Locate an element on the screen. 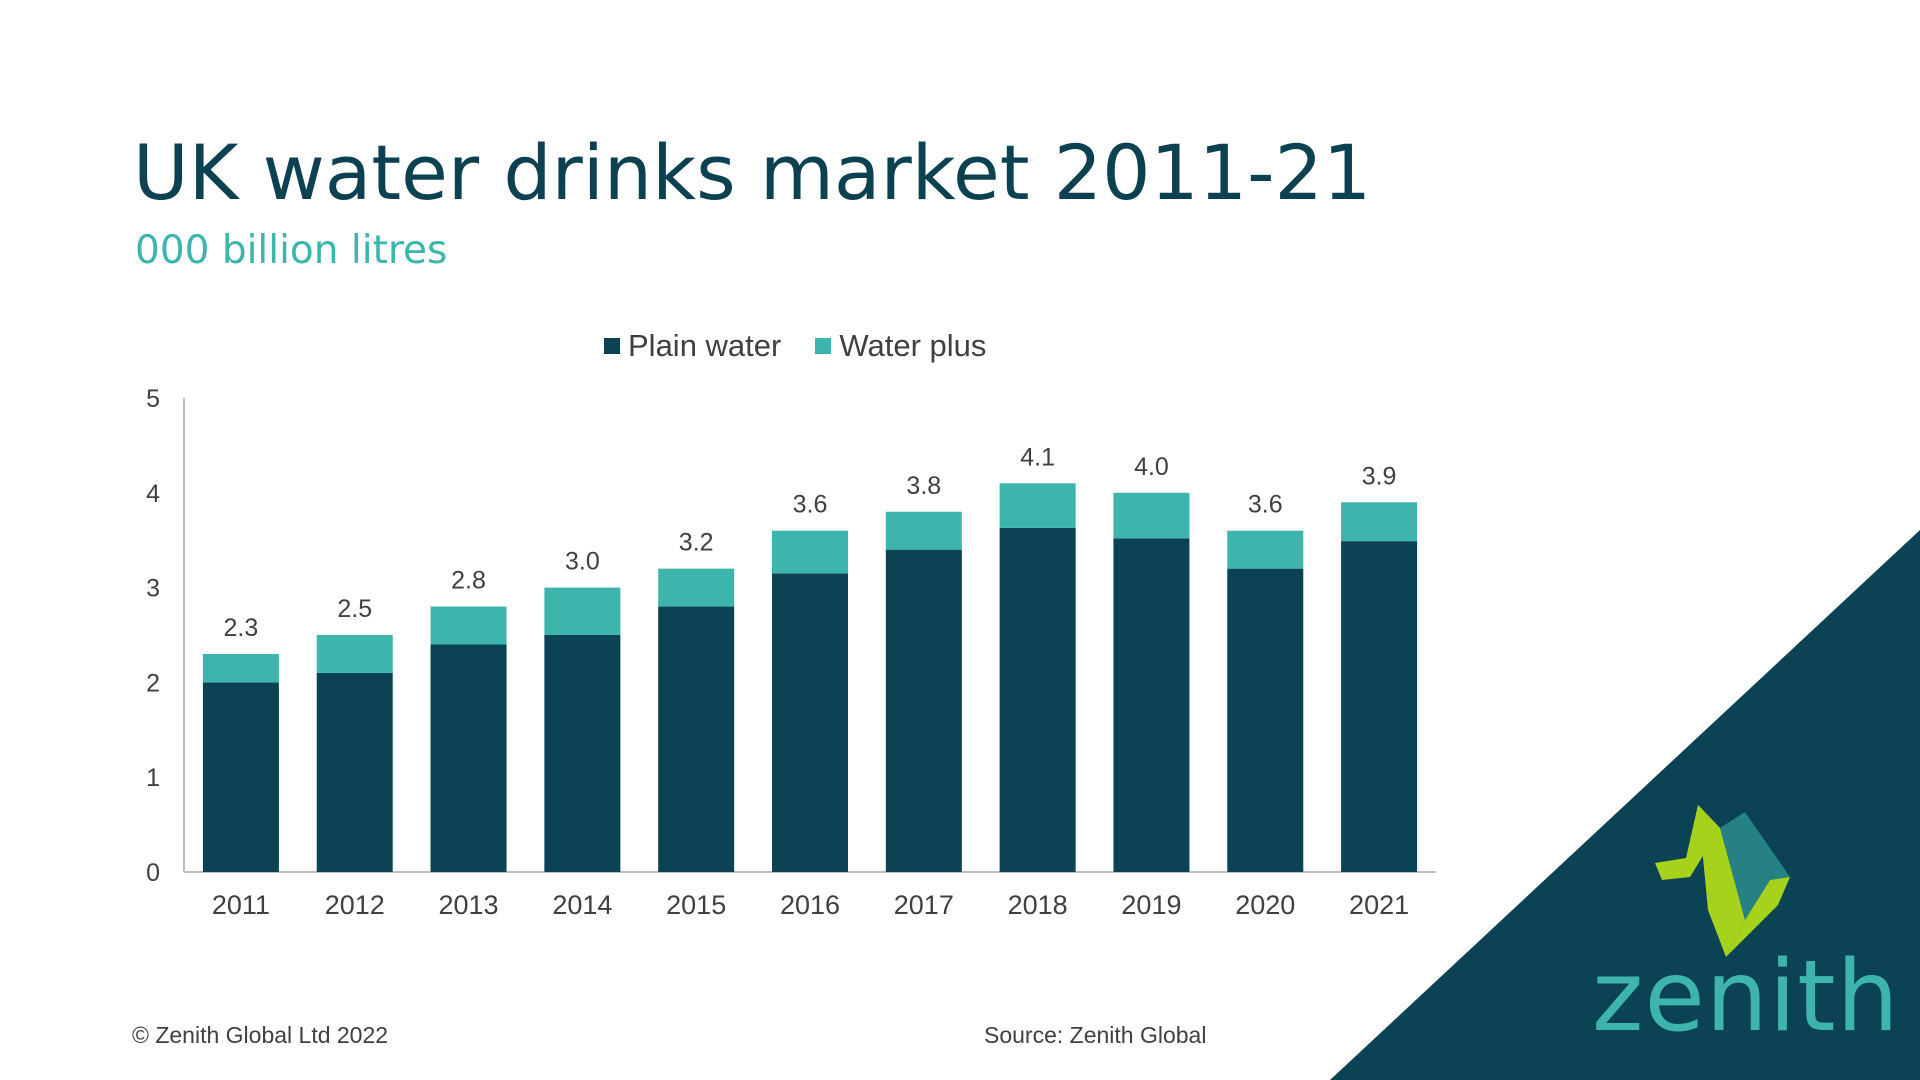  source-text: Source: Zenith Global is located at coordinates (1095, 1035).